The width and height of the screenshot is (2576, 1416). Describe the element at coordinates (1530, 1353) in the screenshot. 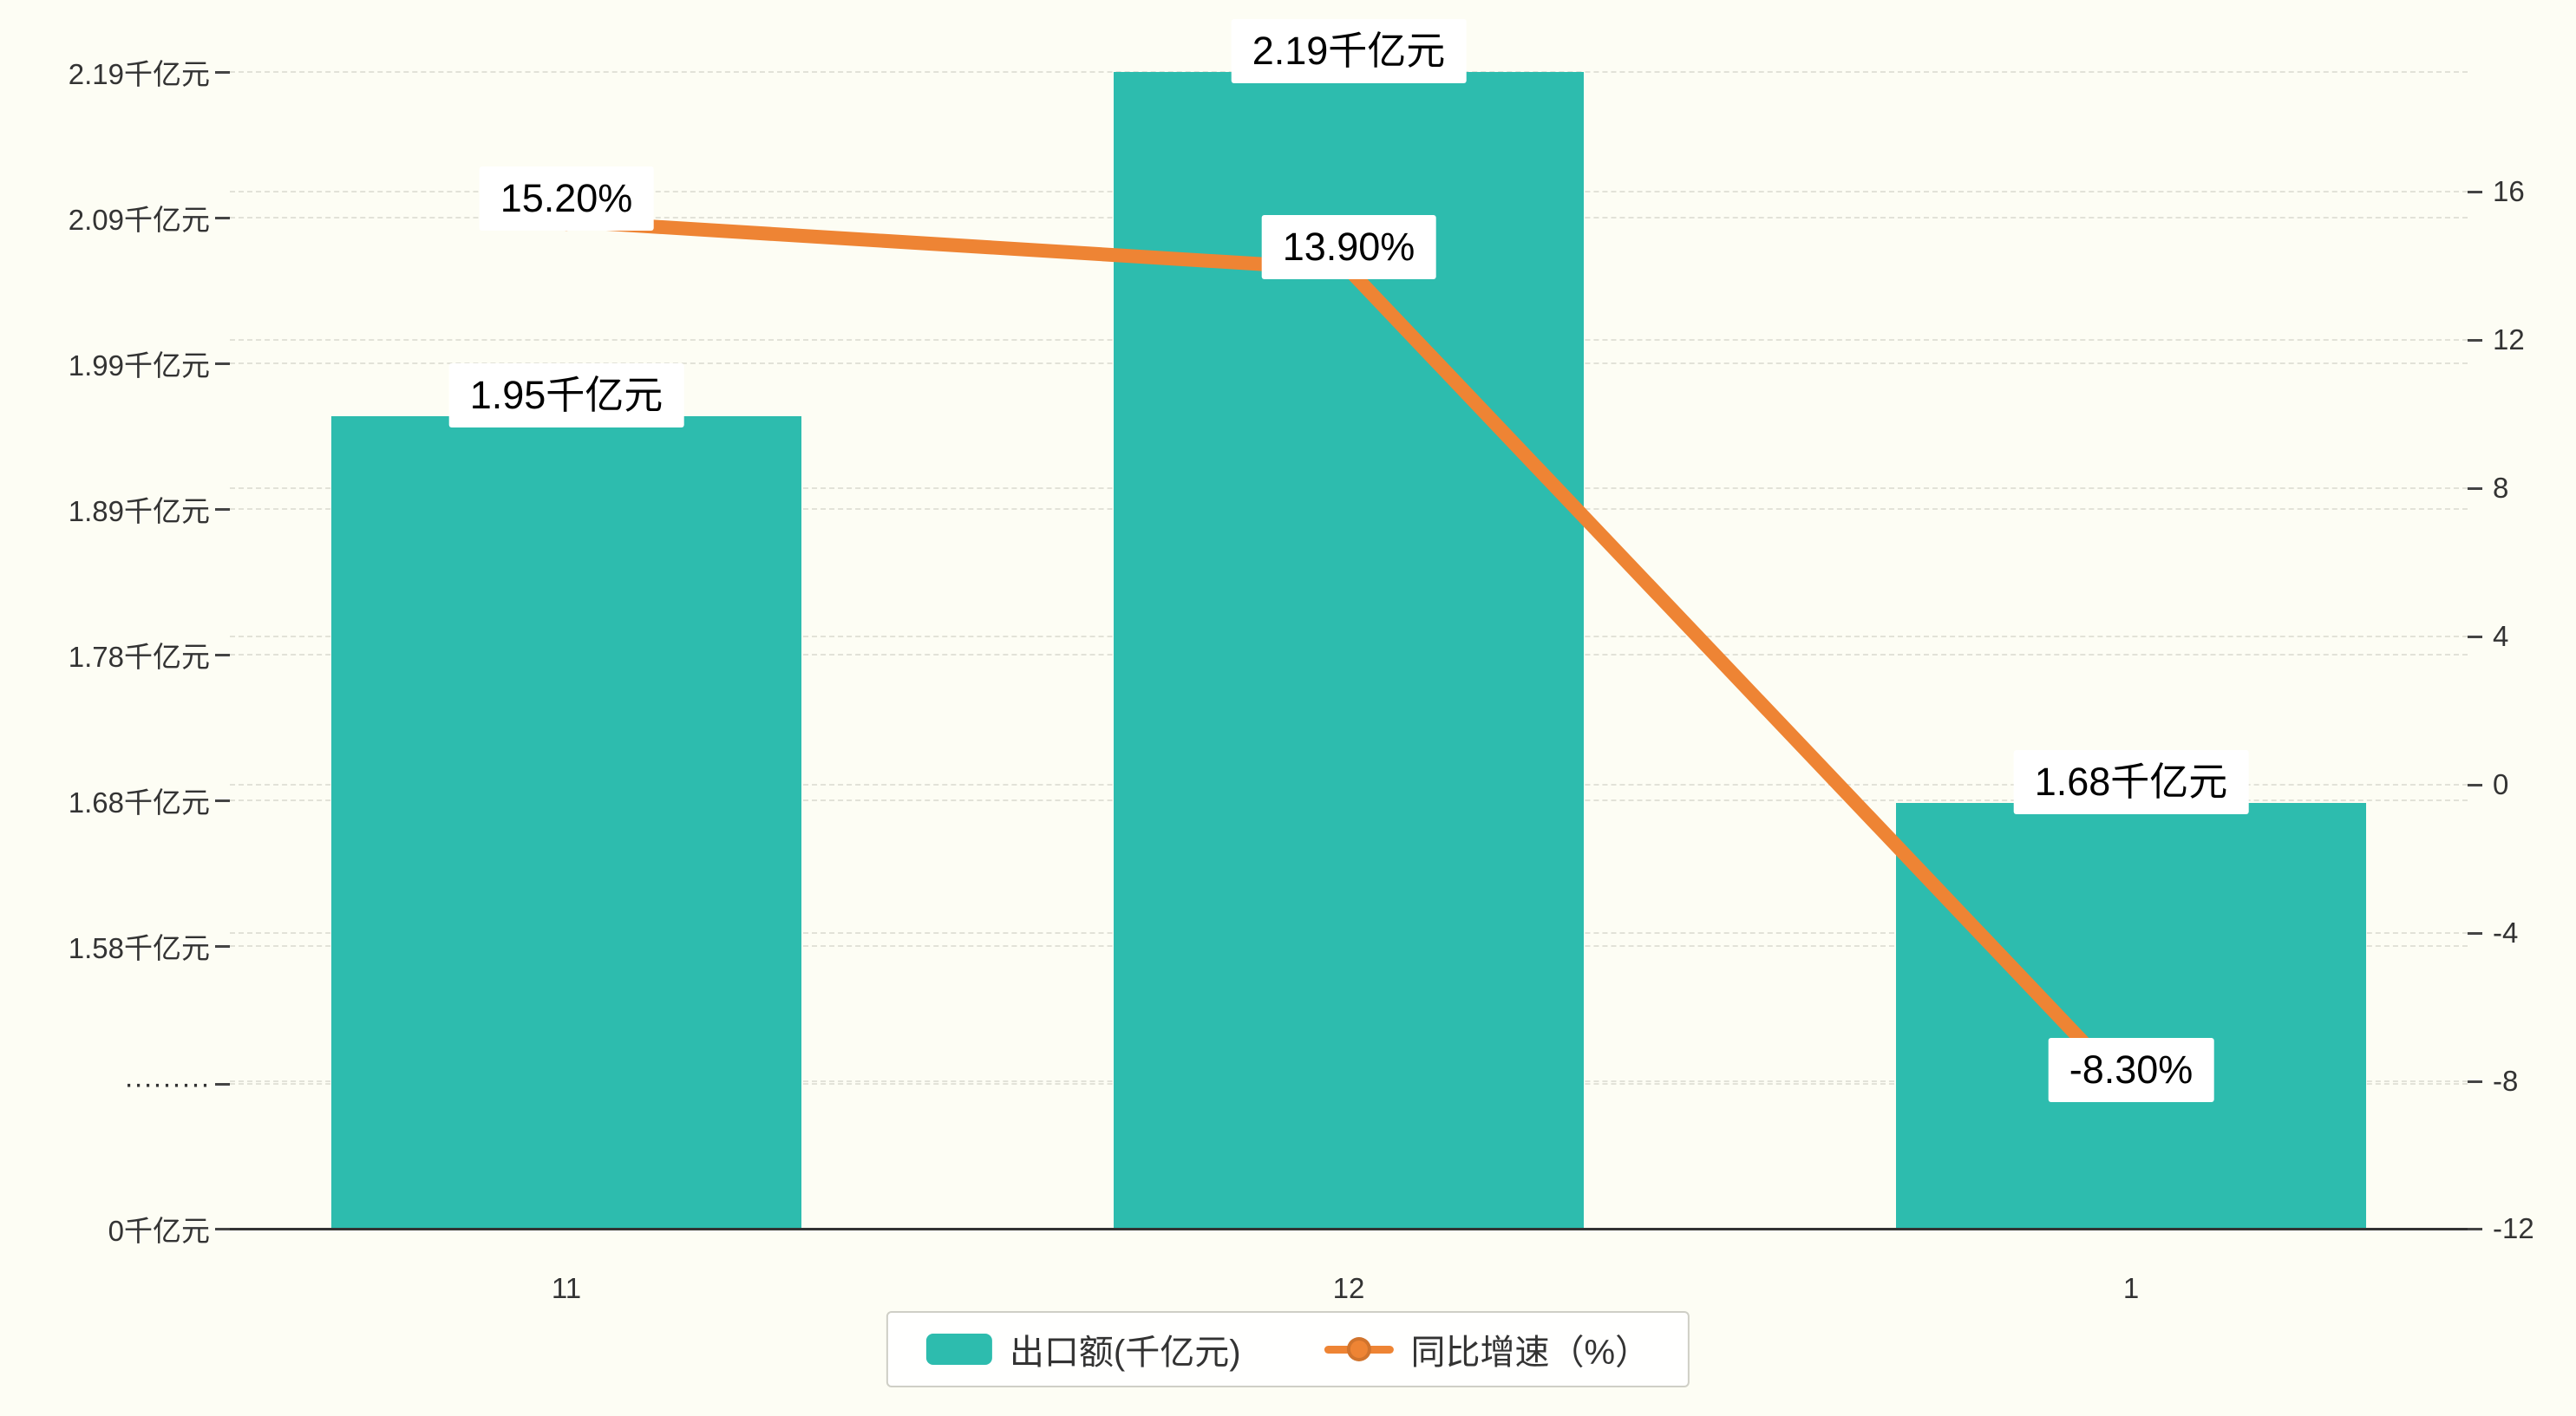

I see `legend-label-yoy-growth: 同比增速（%）` at that location.